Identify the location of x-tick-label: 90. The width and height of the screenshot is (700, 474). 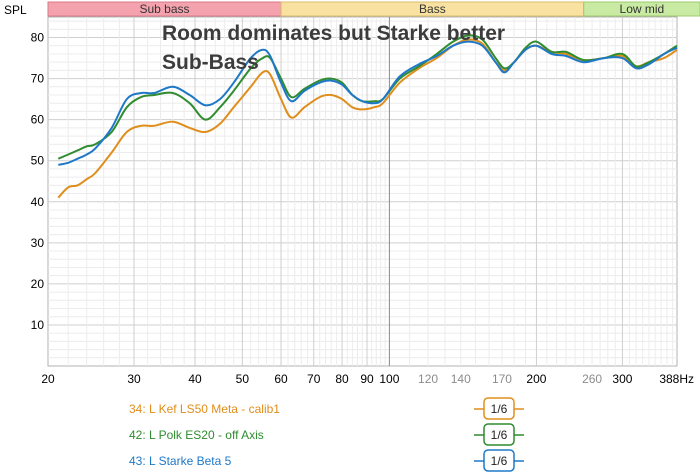
(367, 379).